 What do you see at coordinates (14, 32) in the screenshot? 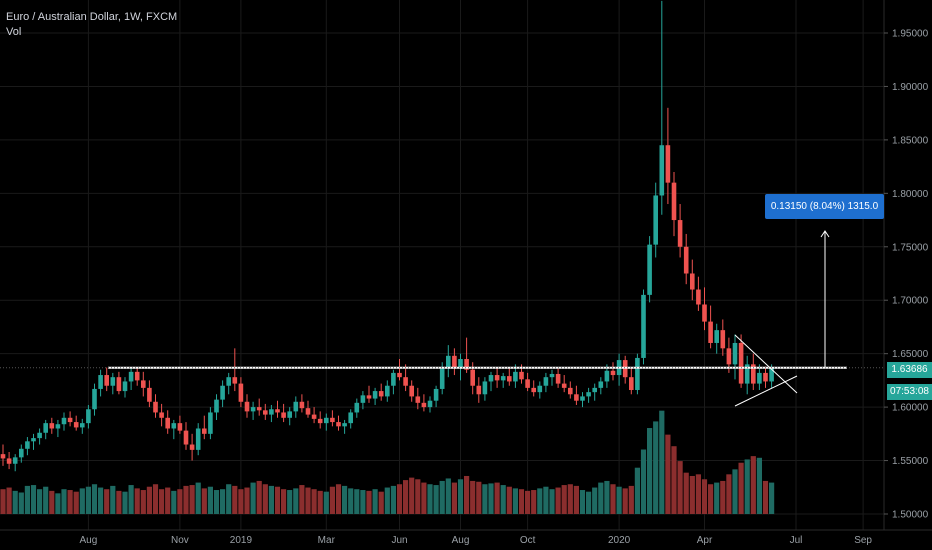
I see `volume-indicator-label: Vol` at bounding box center [14, 32].